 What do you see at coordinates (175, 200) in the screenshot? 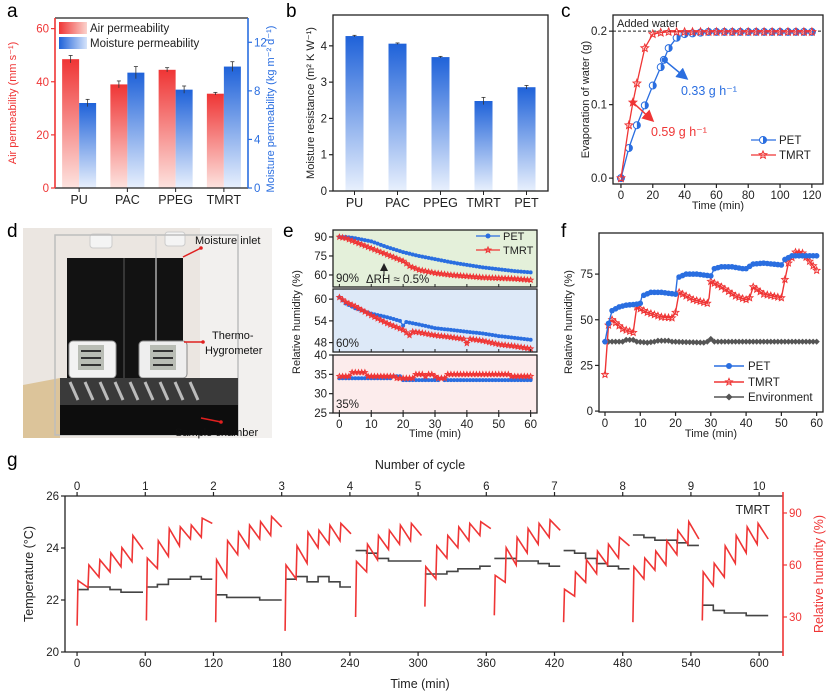
I see `x-tick-label: PPEG` at bounding box center [175, 200].